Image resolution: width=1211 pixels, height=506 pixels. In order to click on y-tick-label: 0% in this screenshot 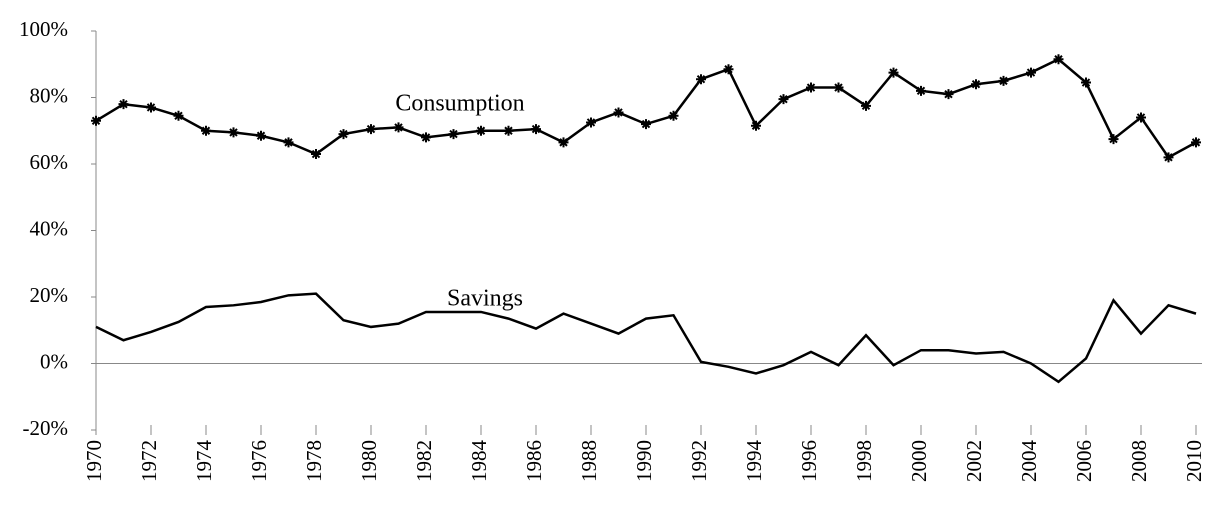, I will do `click(54, 361)`.